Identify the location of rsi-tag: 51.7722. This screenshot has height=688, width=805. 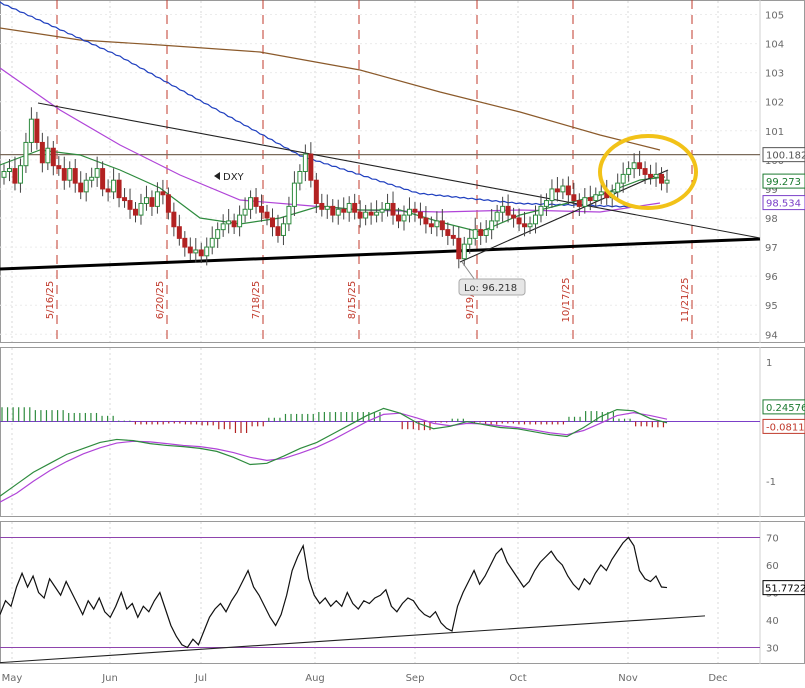
(785, 589).